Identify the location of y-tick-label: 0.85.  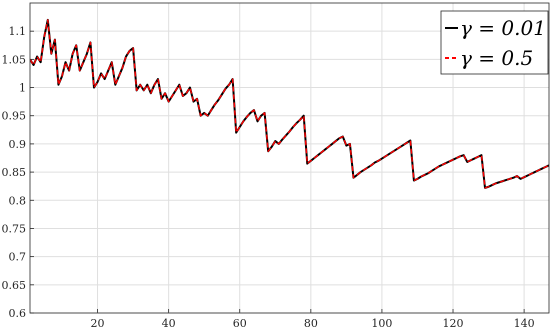
(14, 172).